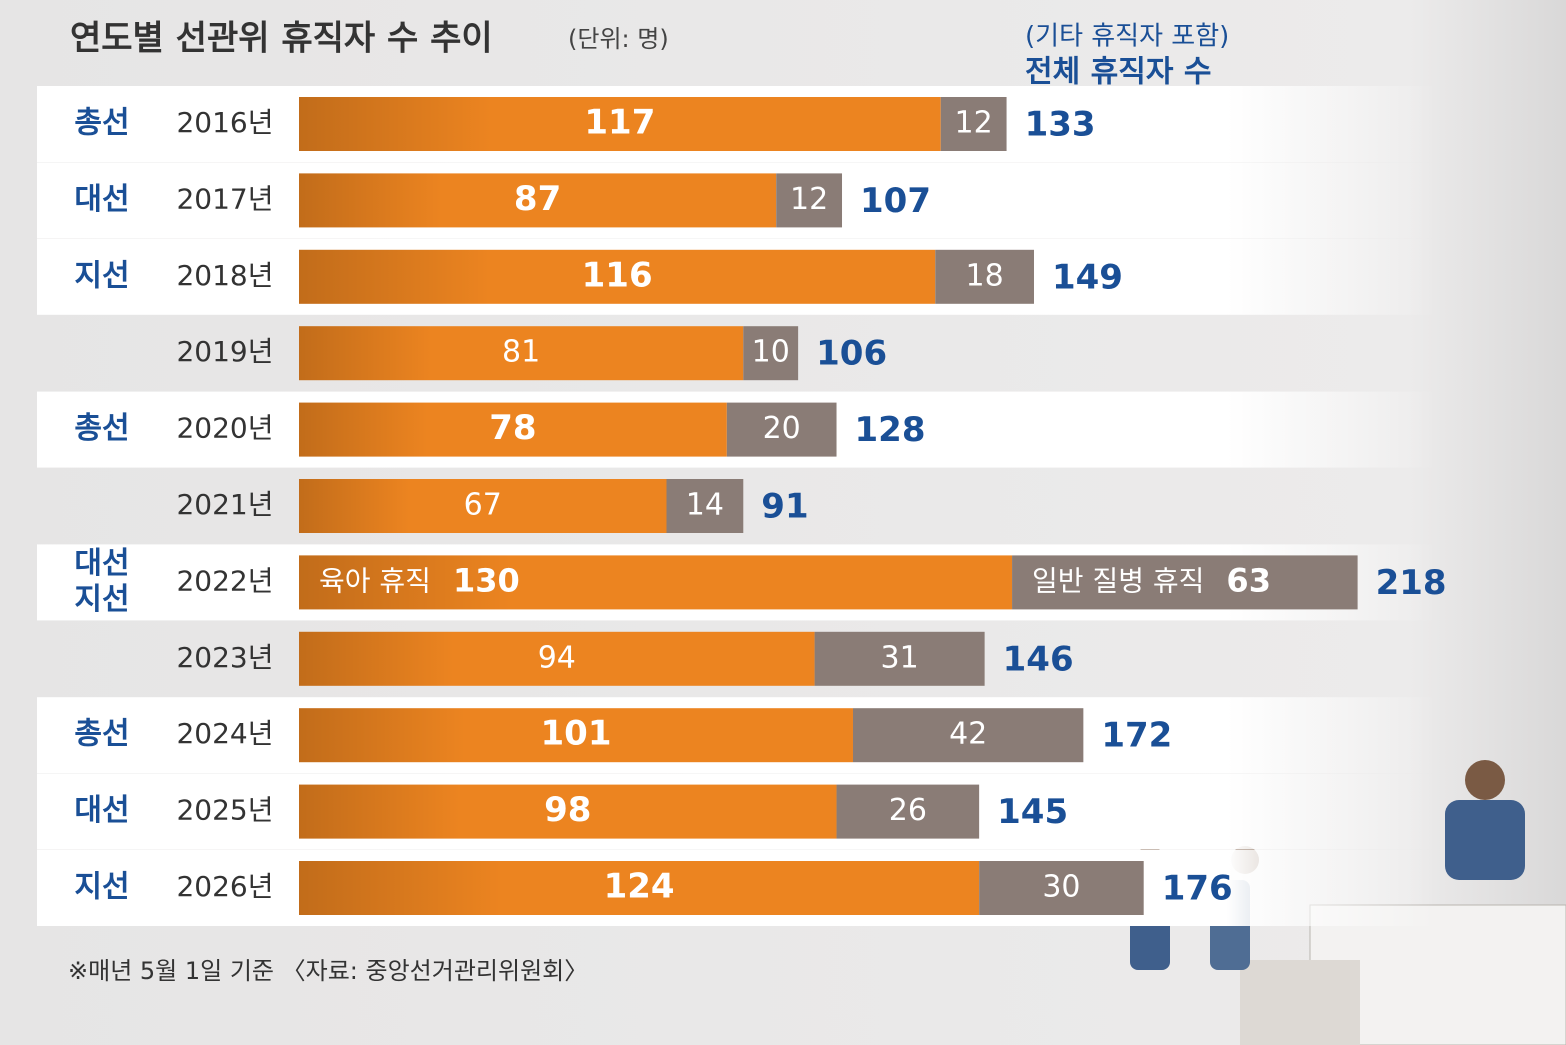  Describe the element at coordinates (1118, 580) in the screenshot. I see `legend-label: 일반 질병 휴직` at that location.